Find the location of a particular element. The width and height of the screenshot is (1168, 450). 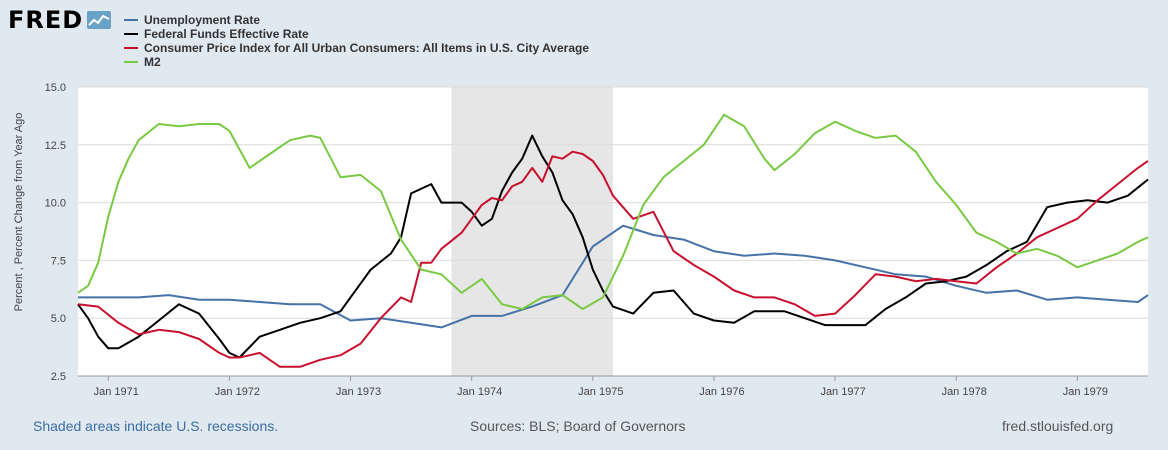

x-tick-label: Jan 1979 is located at coordinates (1085, 392).